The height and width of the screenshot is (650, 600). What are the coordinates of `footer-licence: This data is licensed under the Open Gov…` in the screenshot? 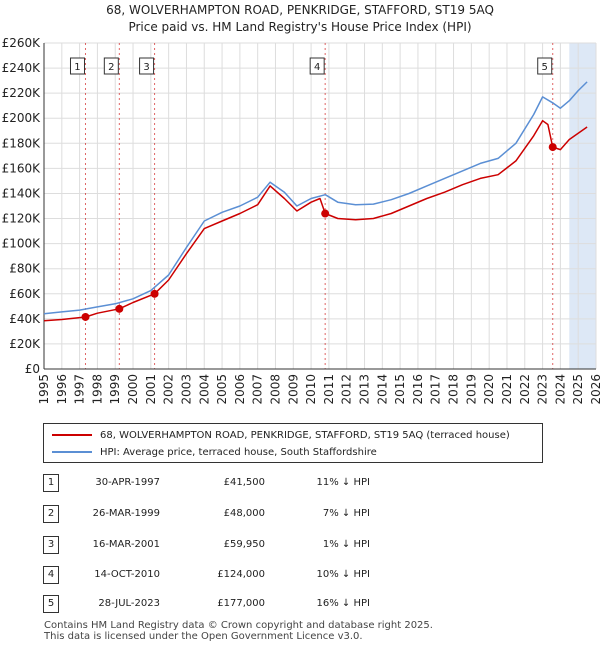 It's located at (203, 636).